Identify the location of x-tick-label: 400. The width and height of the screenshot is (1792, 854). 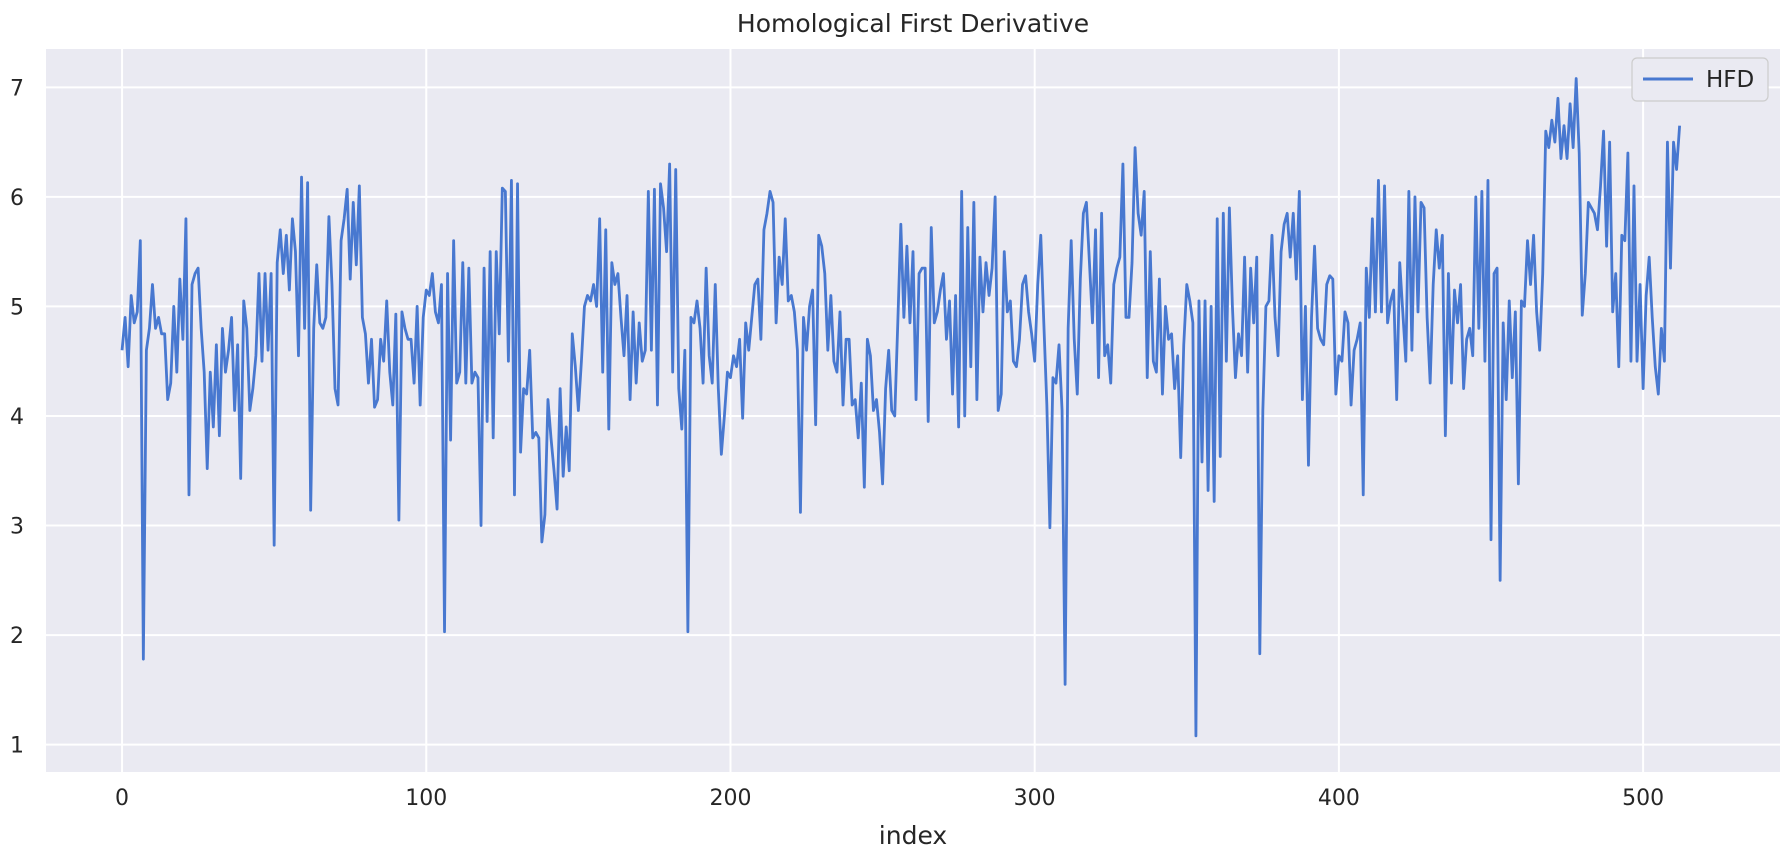
(1339, 798).